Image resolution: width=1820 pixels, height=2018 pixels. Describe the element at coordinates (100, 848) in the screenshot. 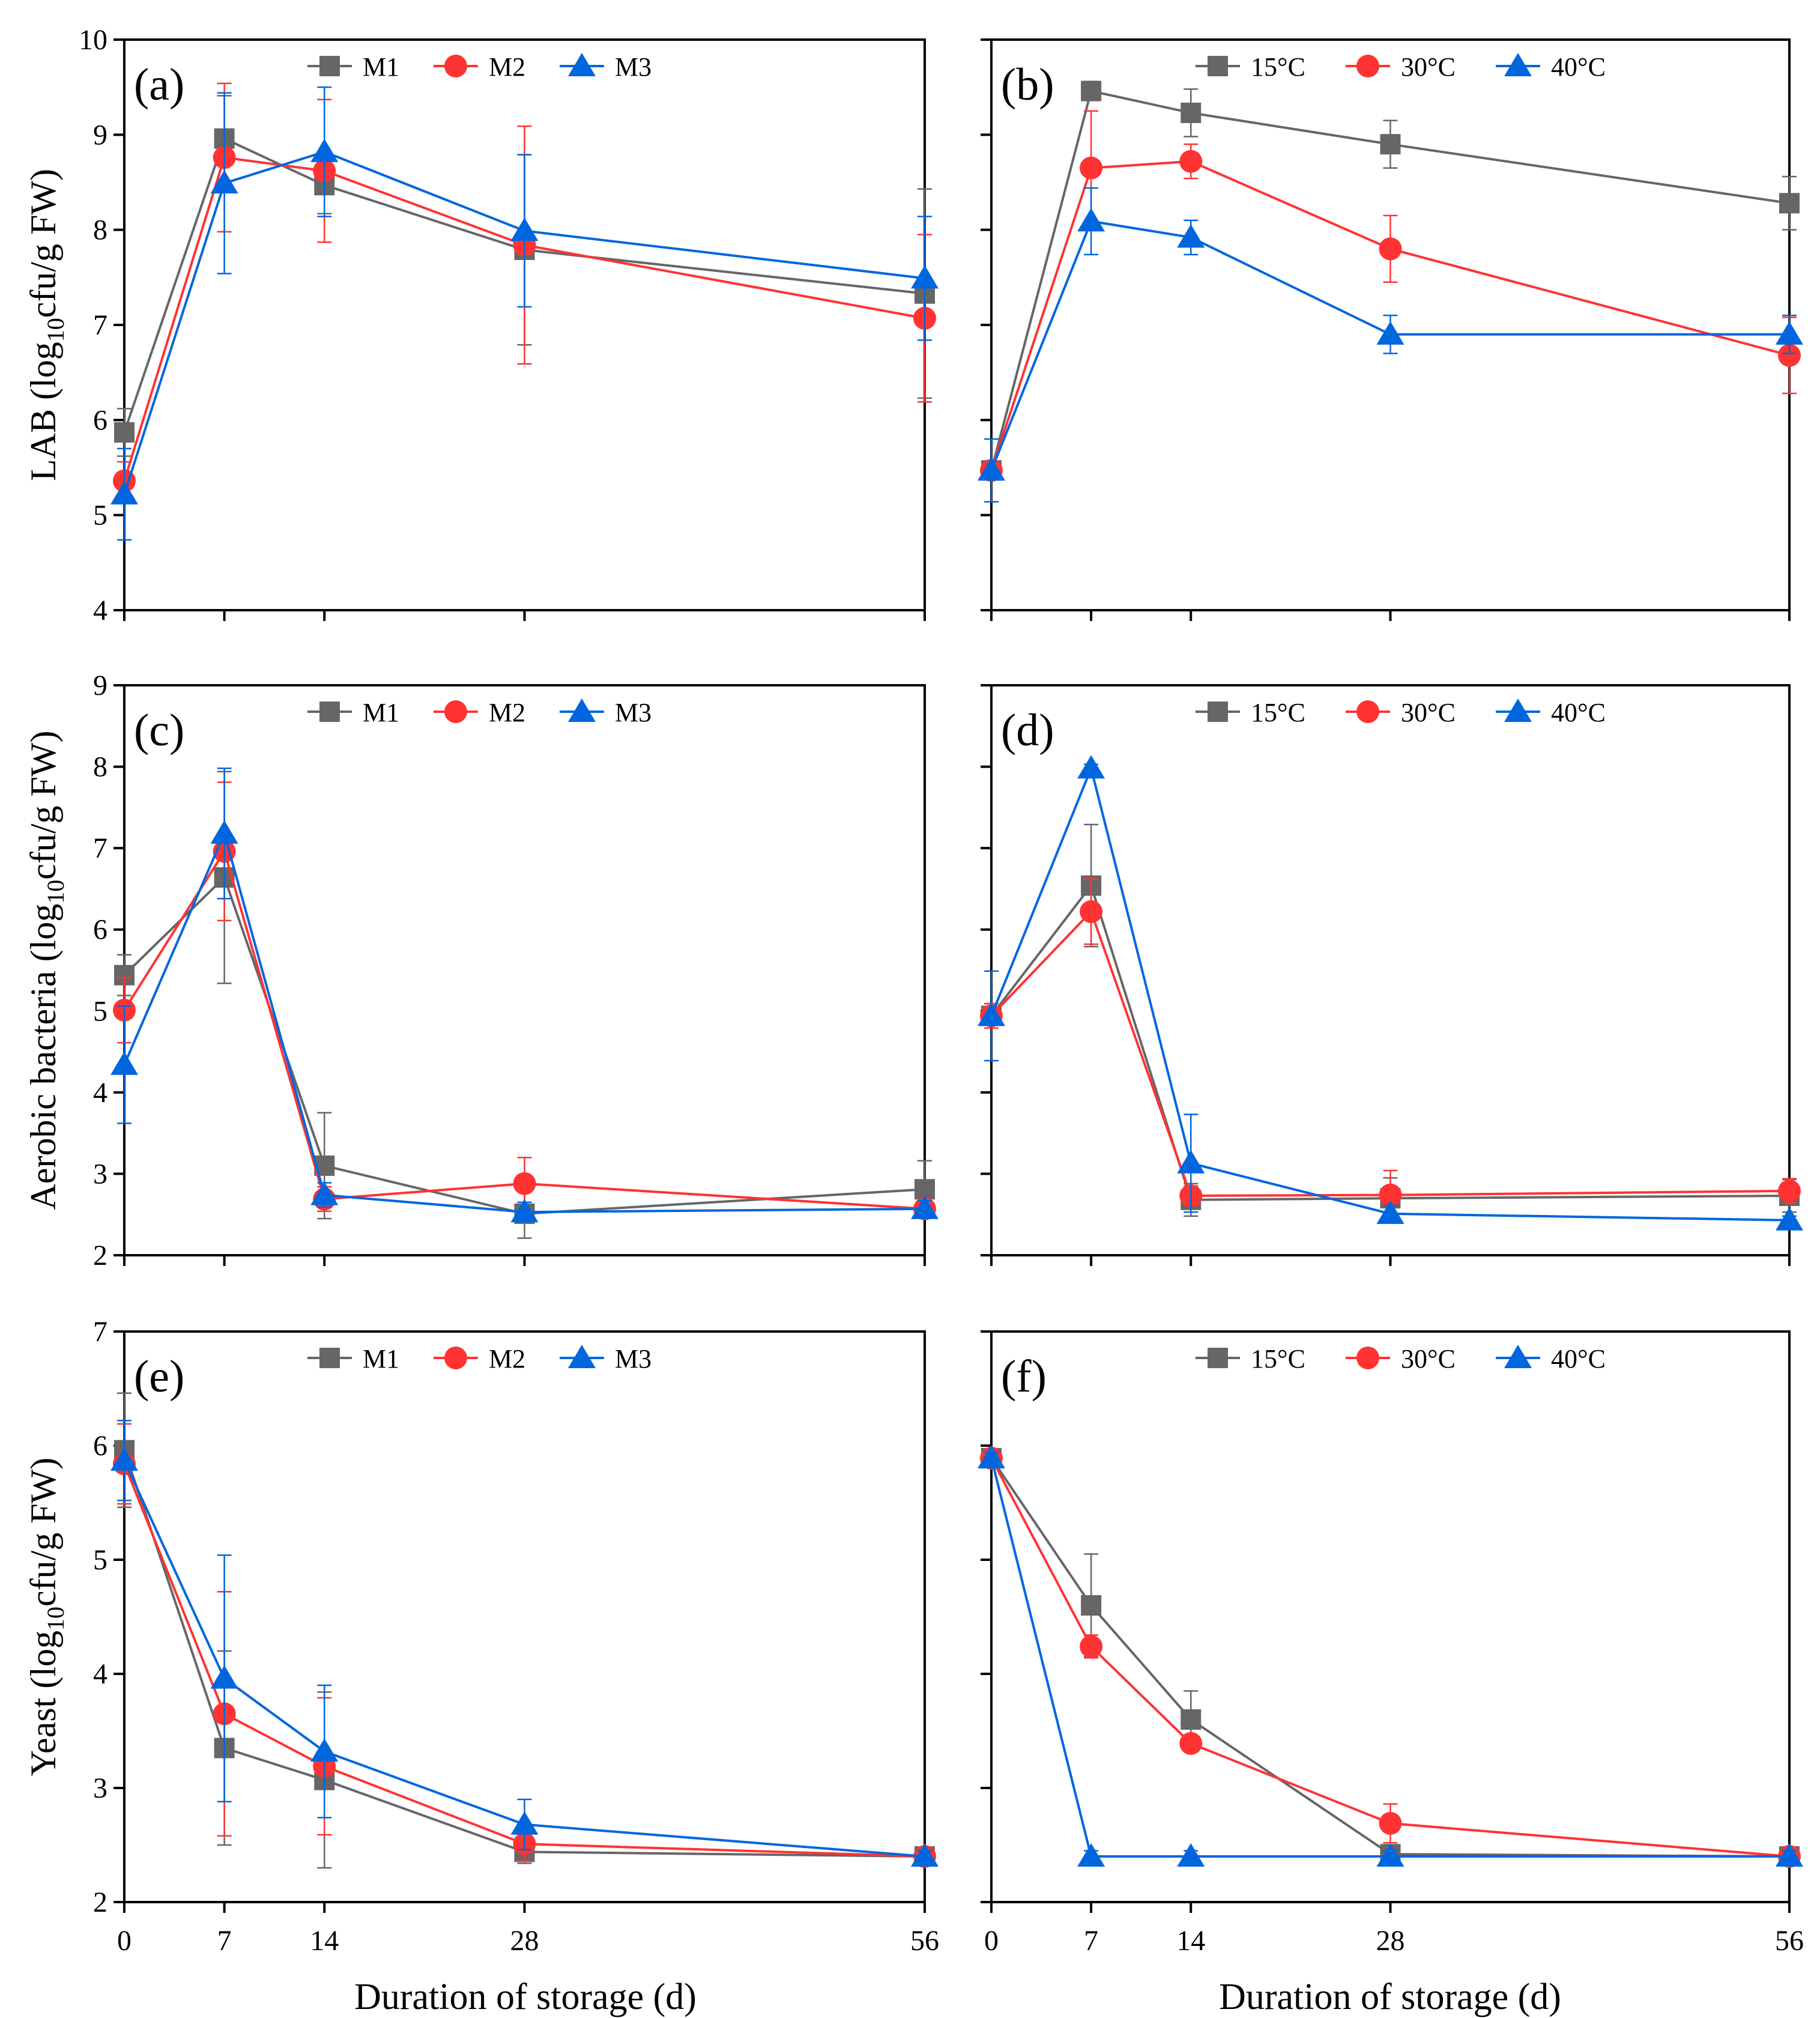

I see `y-tick-label: 7` at that location.